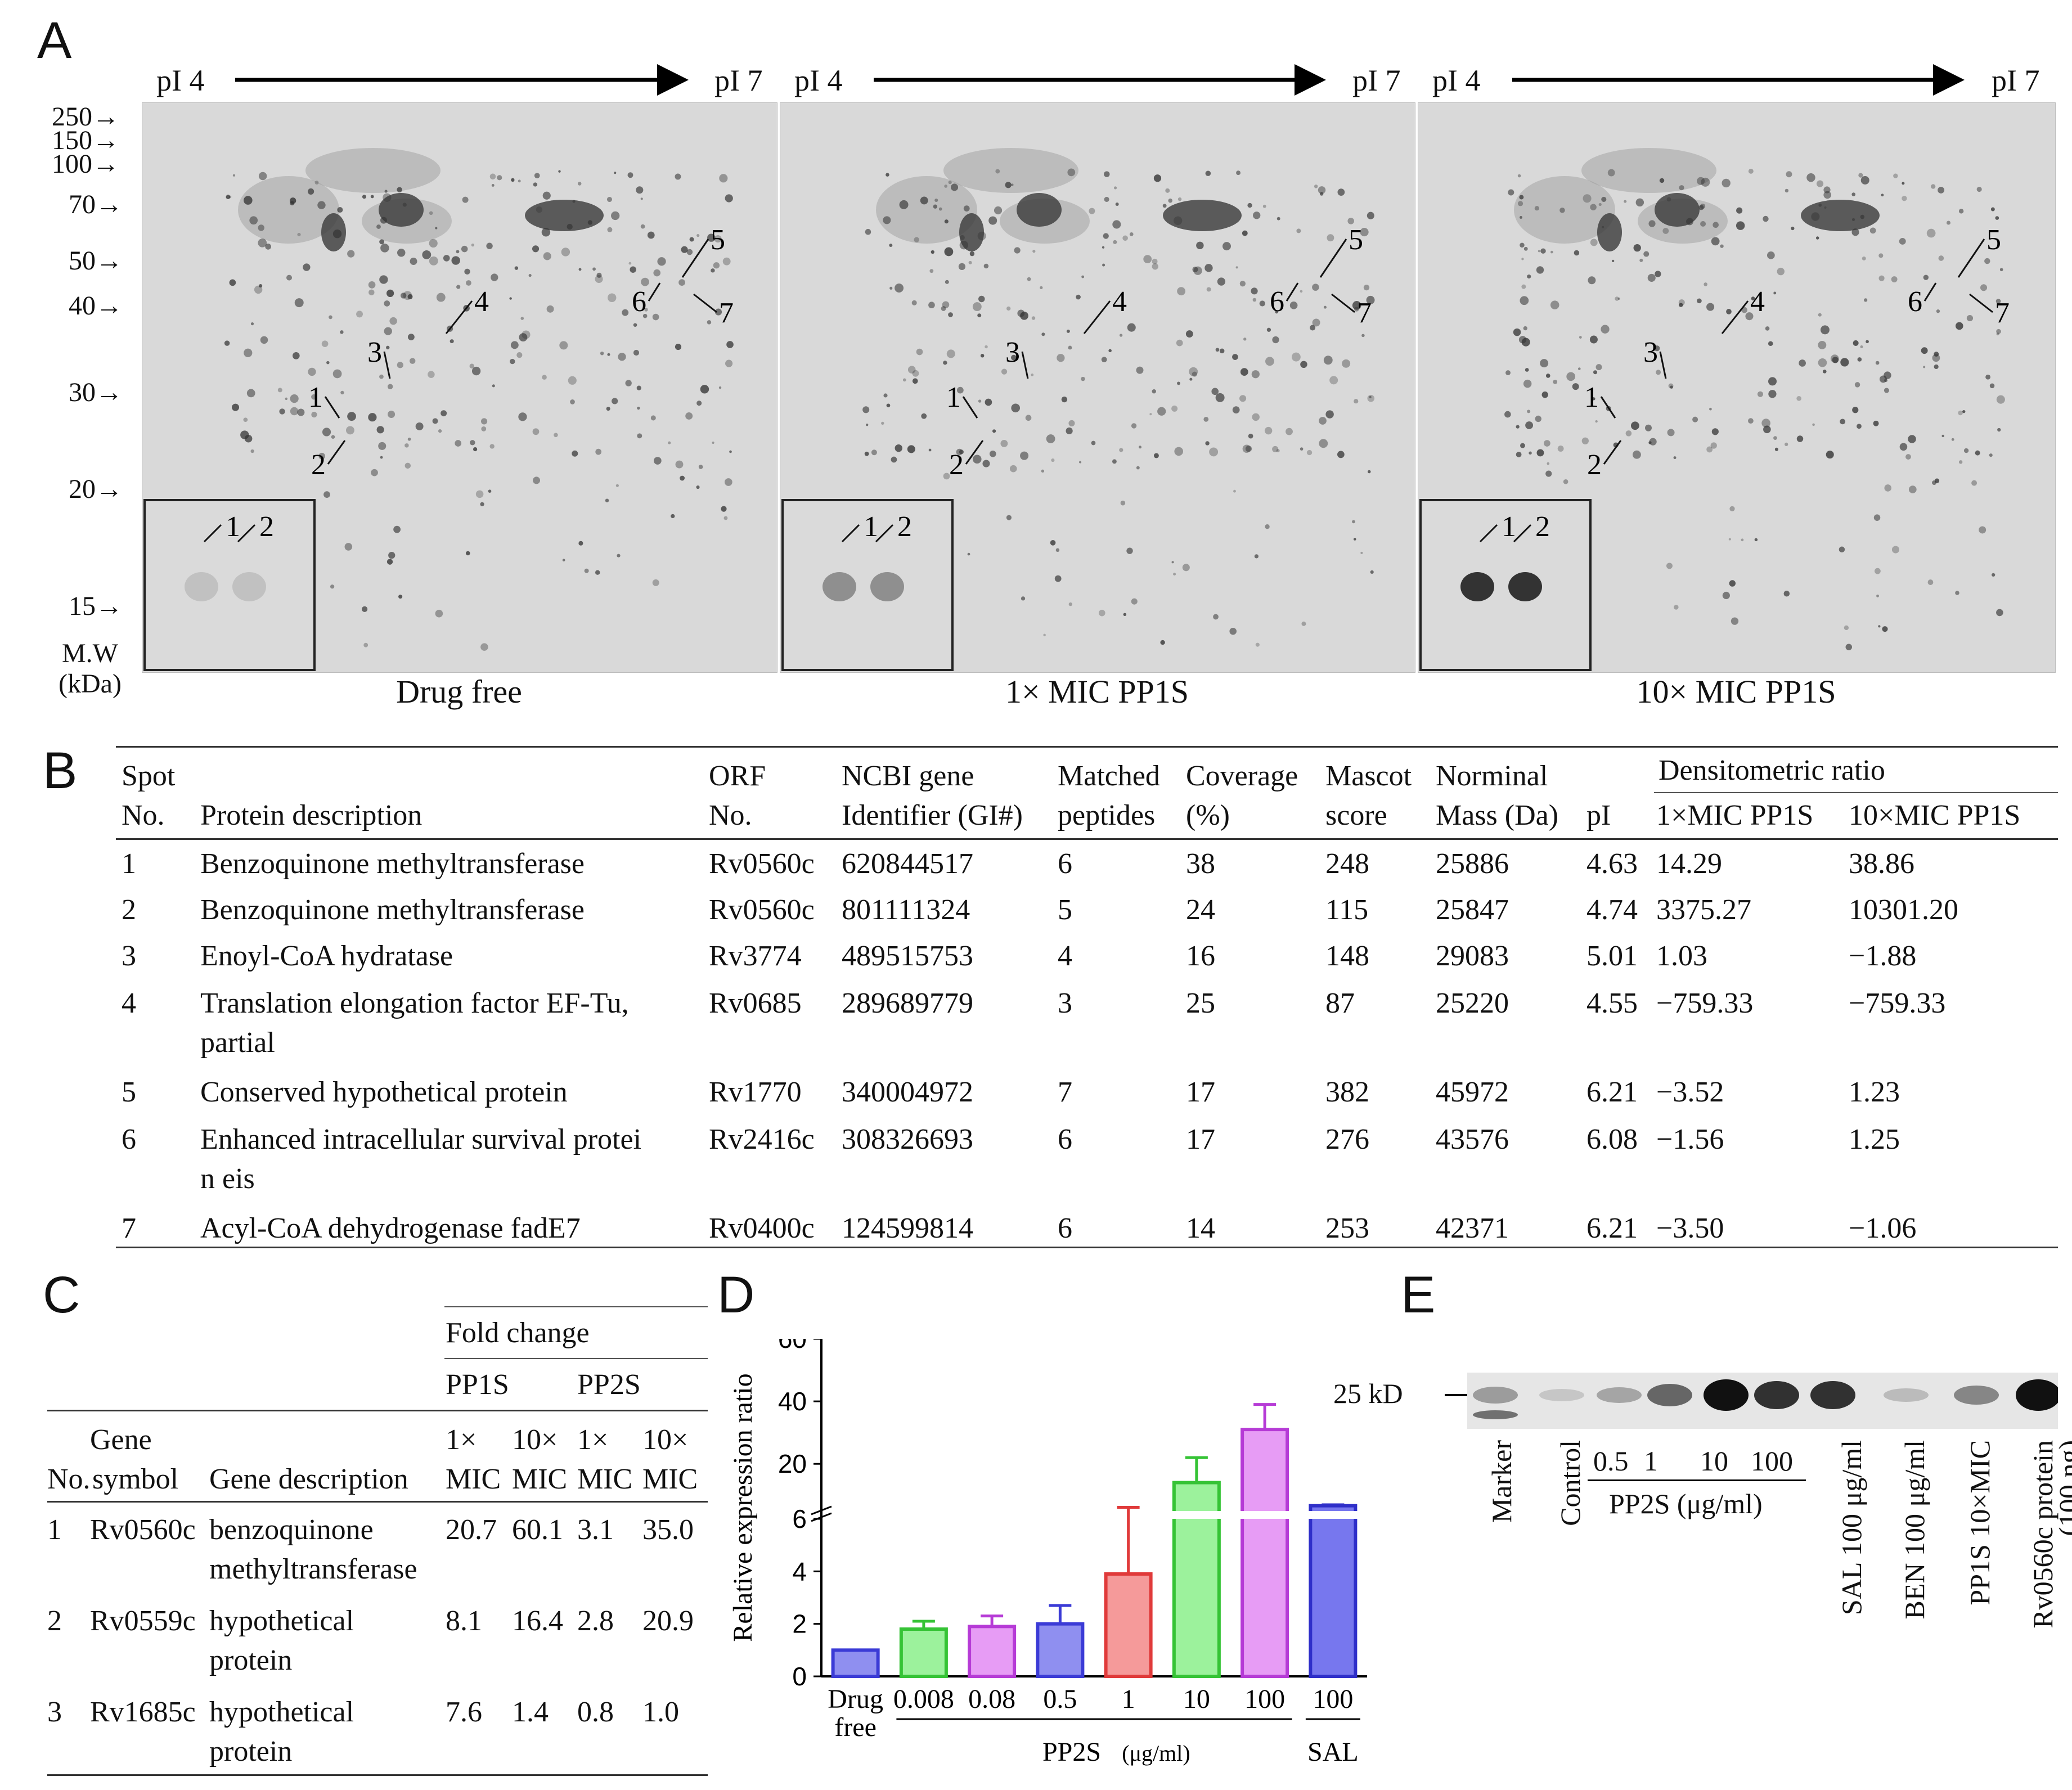 The width and height of the screenshot is (2072, 1790). What do you see at coordinates (609, 1385) in the screenshot?
I see `header-pp2s: PP2S` at bounding box center [609, 1385].